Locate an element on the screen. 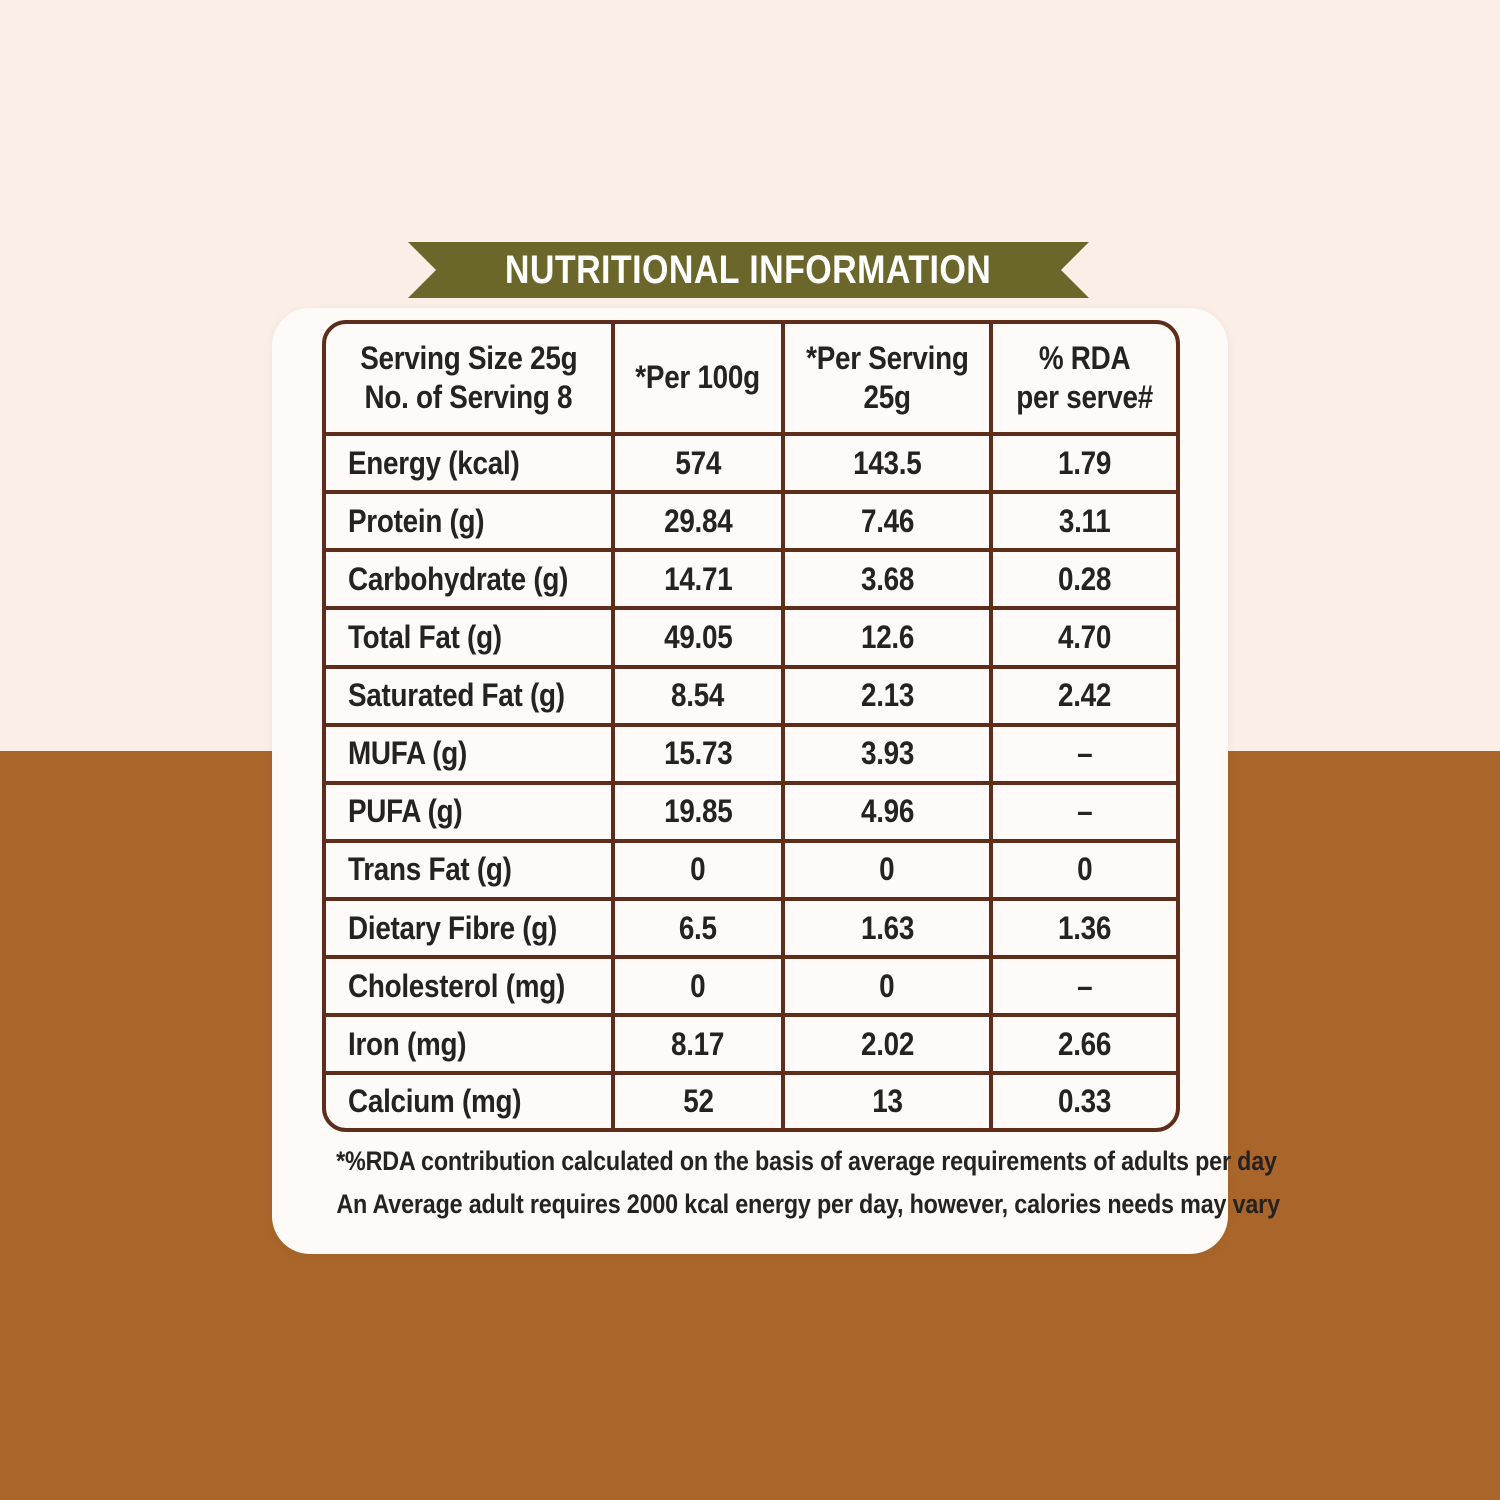 The width and height of the screenshot is (1500, 1500). nutrient-label-cell: MUFA (g) is located at coordinates (470, 755).